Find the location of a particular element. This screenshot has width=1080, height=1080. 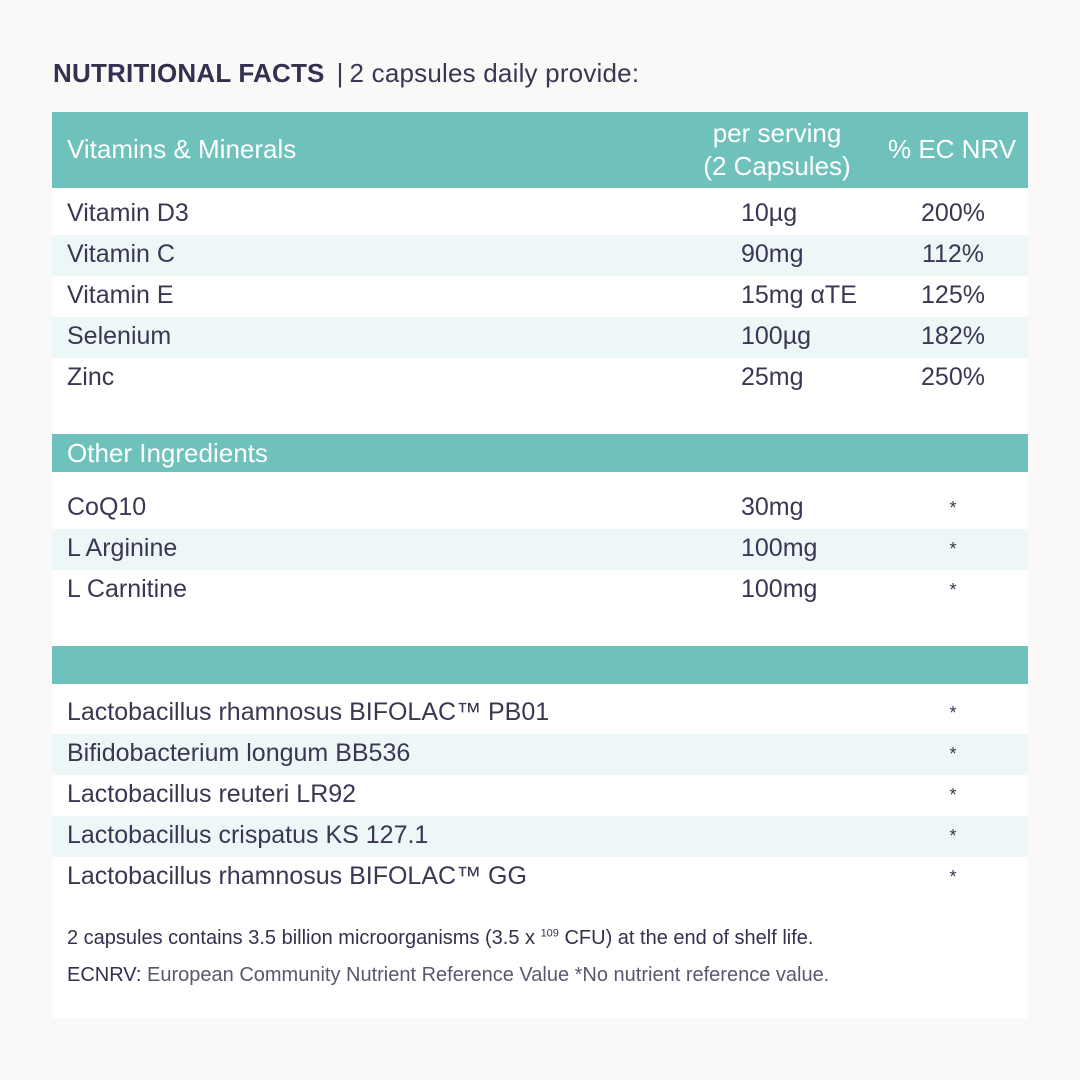

table-row: Lactobacillus rhamnosus BIFOLAC™ PB01 * is located at coordinates (540, 713).